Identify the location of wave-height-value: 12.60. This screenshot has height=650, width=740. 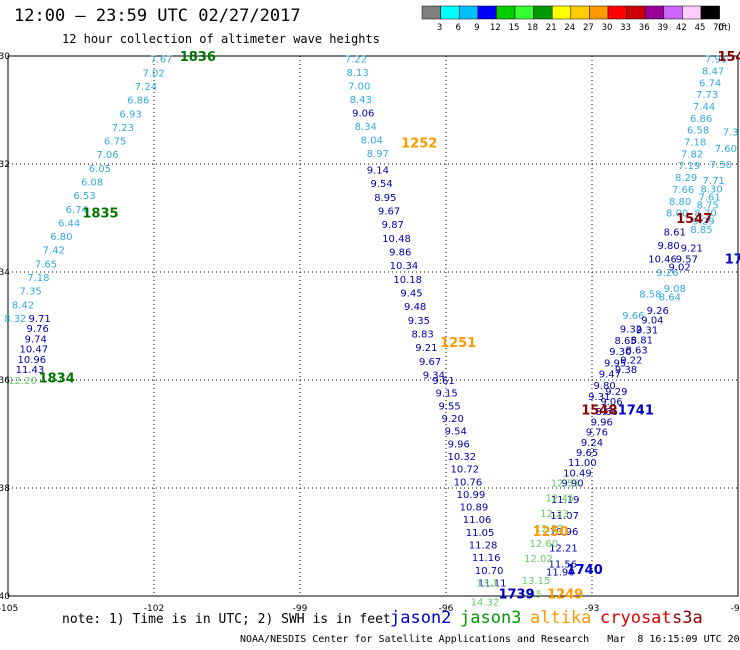
(543, 544).